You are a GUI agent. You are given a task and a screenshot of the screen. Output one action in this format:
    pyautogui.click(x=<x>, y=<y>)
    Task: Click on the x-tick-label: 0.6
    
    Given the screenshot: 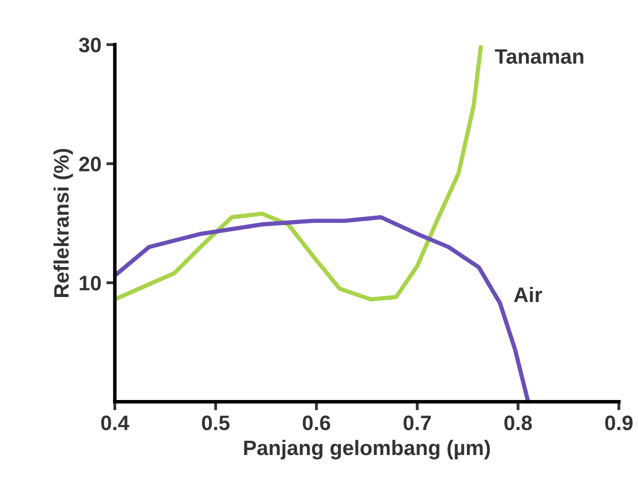 What is the action you would take?
    pyautogui.click(x=316, y=423)
    